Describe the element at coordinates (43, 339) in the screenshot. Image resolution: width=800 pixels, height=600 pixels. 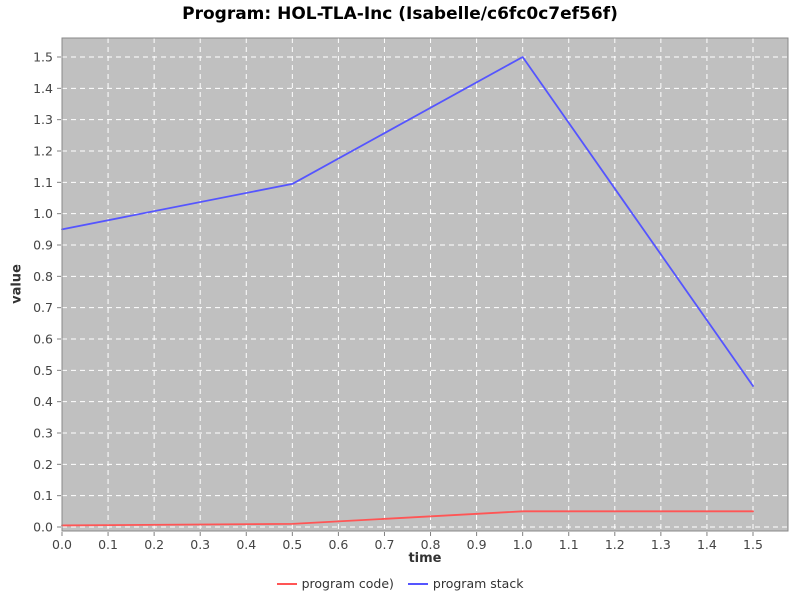
I see `y-tick-label: 0.6` at that location.